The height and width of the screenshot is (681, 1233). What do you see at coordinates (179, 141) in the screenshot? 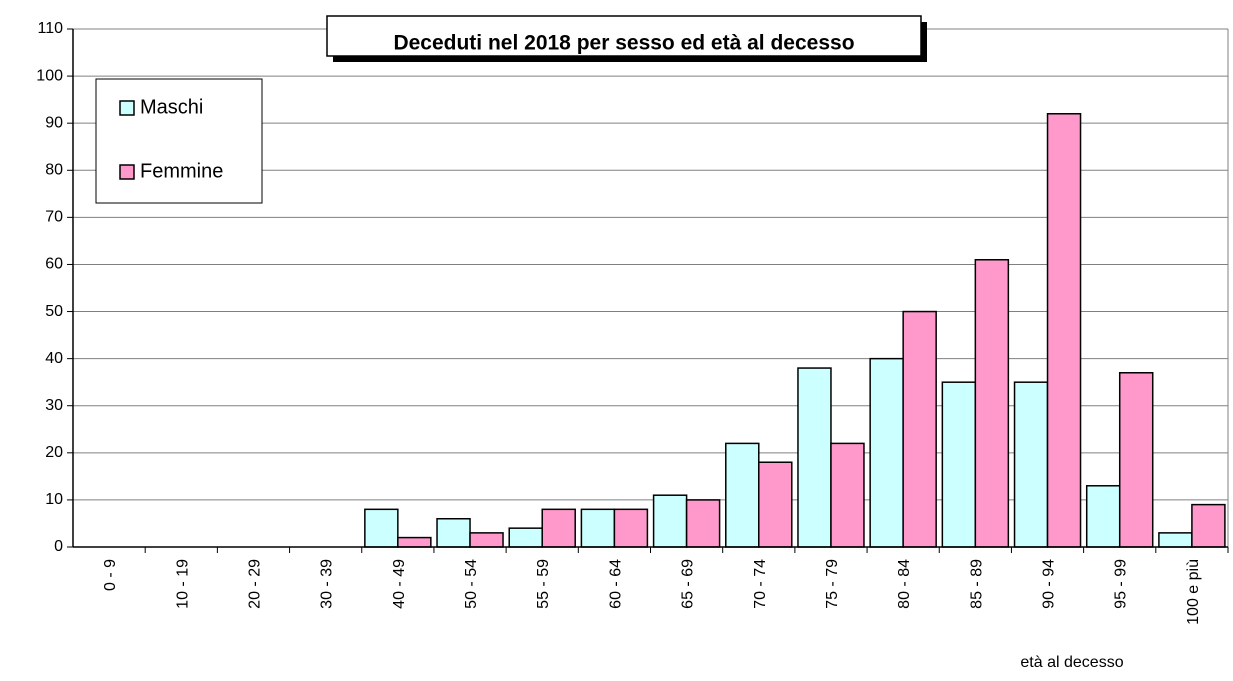
I see `legend: Maschi Femmine` at bounding box center [179, 141].